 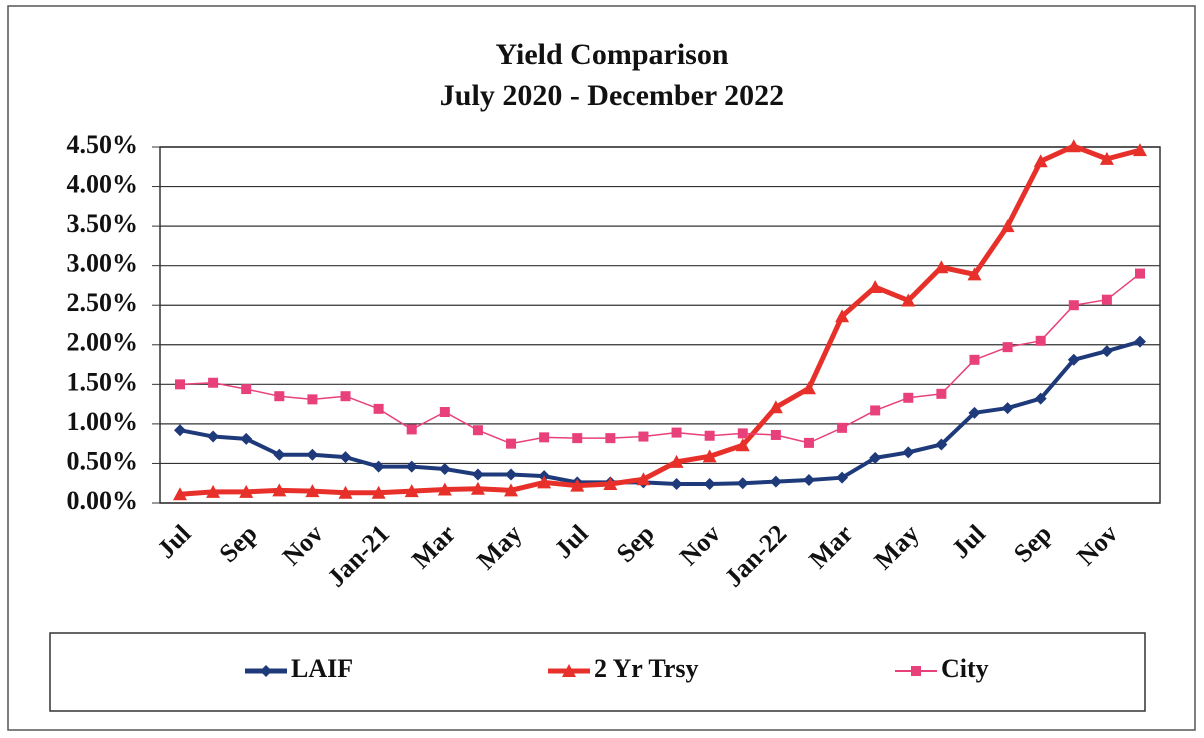 I want to click on legend-box, so click(x=597, y=672).